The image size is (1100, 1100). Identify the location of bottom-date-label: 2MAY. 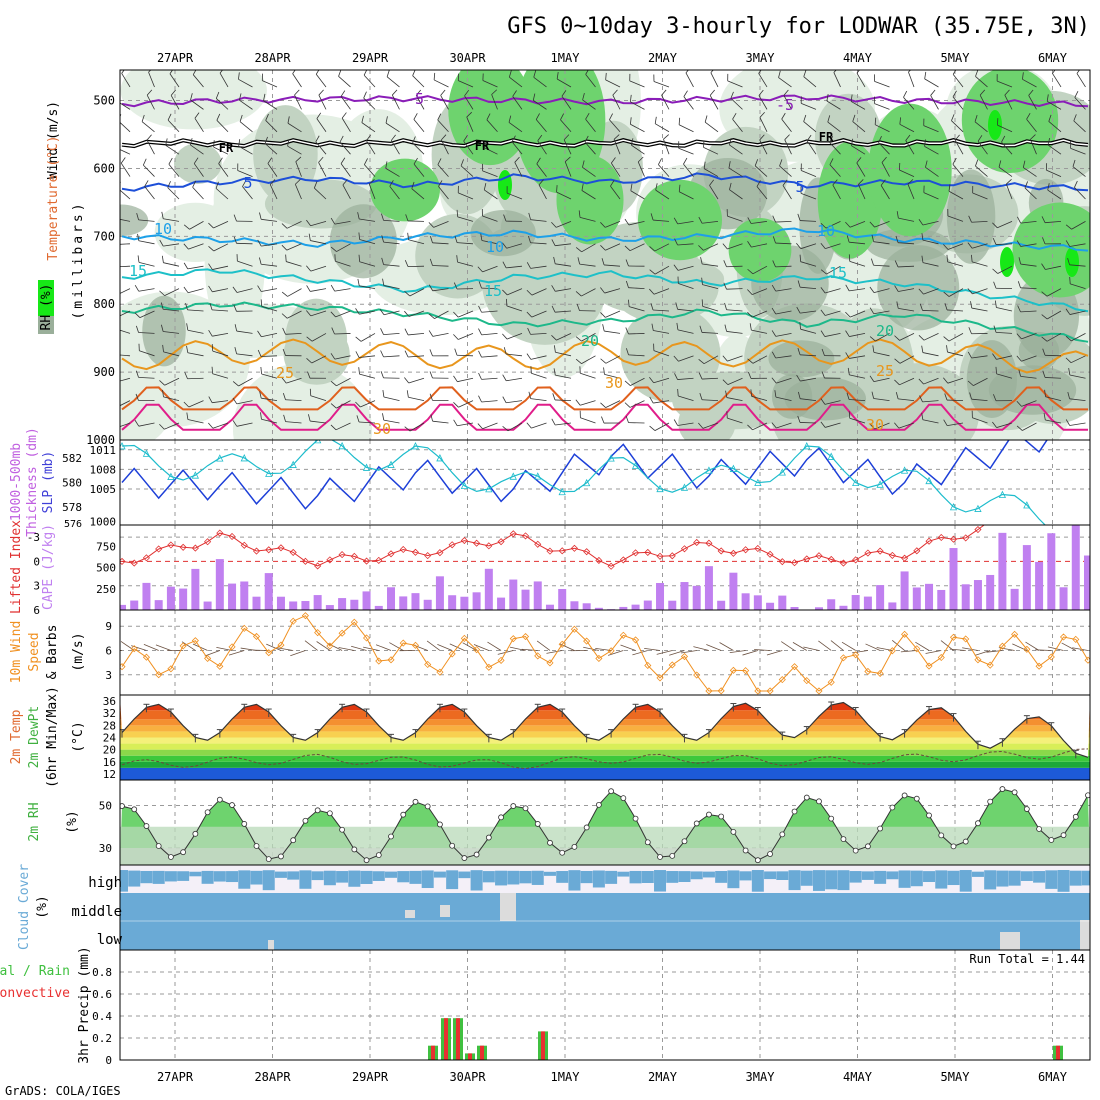
(663, 1077).